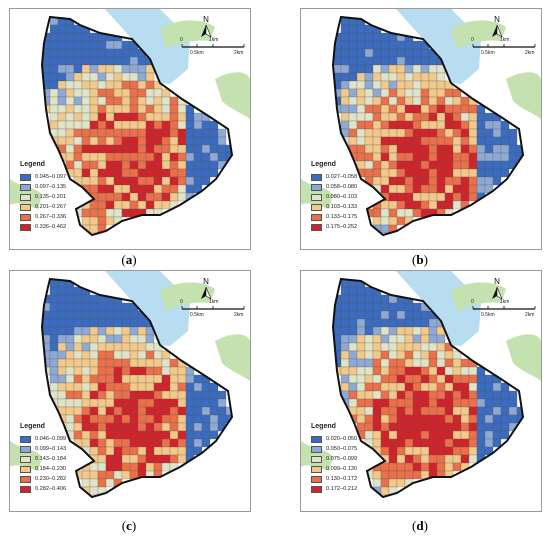 This screenshot has width=550, height=542. I want to click on green-area, so click(232, 357).